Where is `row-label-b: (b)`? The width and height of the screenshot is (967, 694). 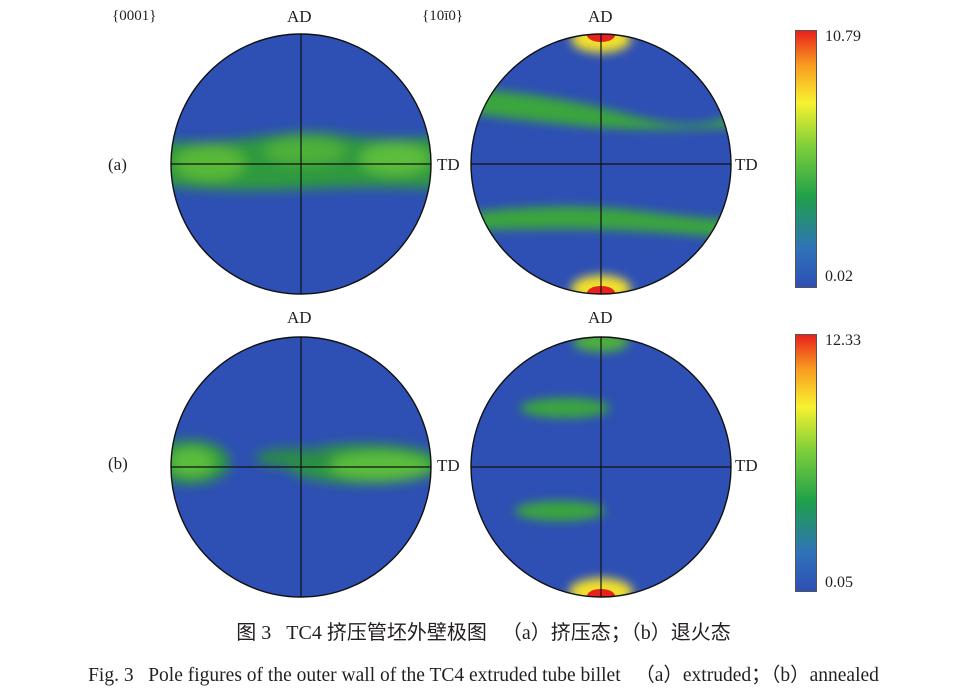 row-label-b: (b) is located at coordinates (118, 463).